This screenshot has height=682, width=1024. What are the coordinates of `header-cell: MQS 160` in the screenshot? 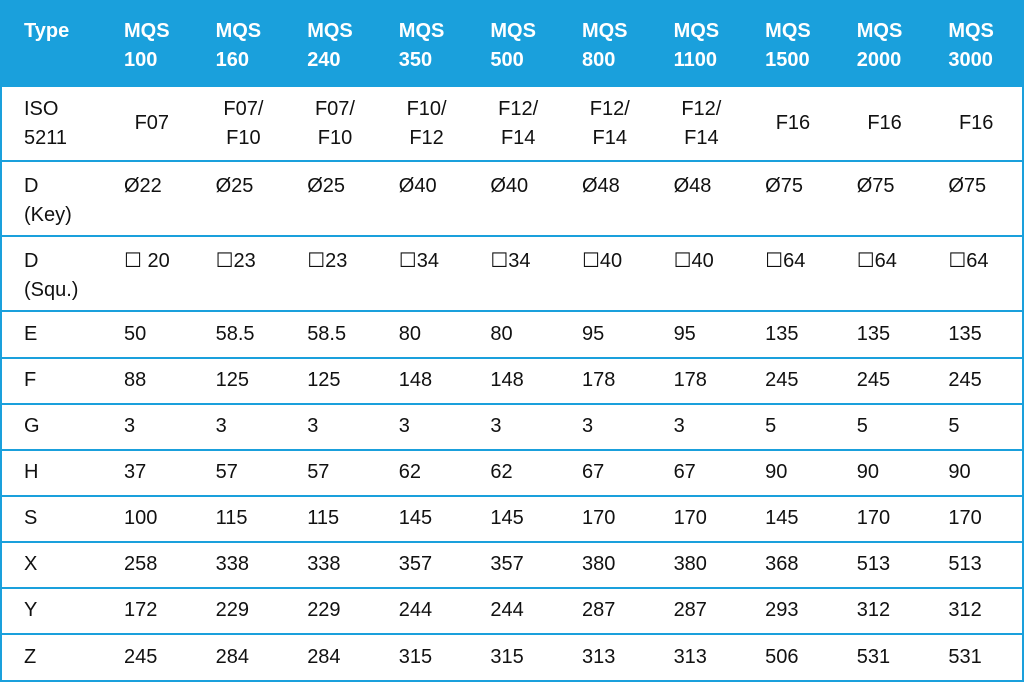 It's located at (243, 44).